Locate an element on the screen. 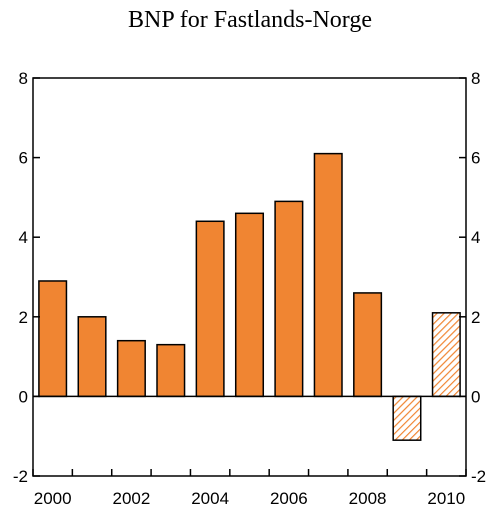 The width and height of the screenshot is (500, 512). bar-2002 is located at coordinates (131, 368).